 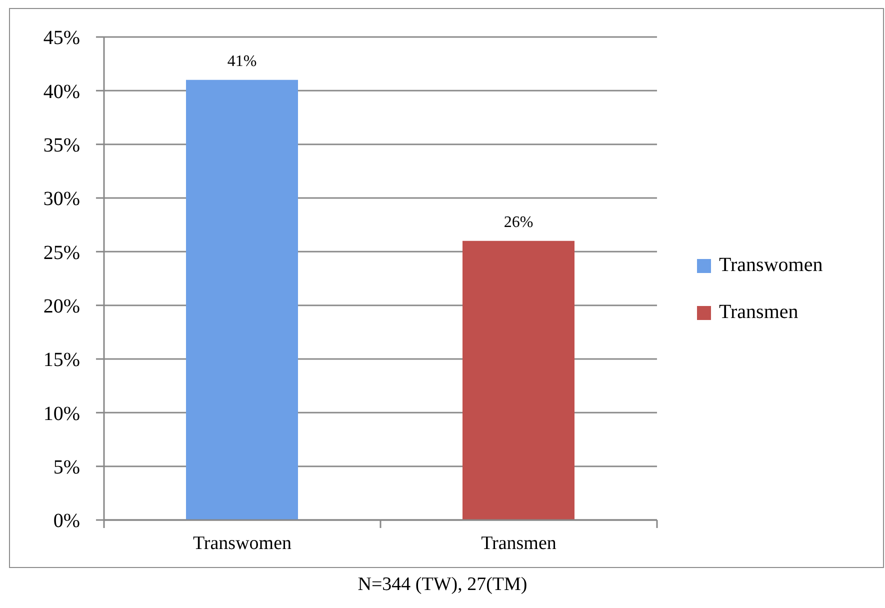 I want to click on y-tick-label: 15%, so click(x=61, y=360).